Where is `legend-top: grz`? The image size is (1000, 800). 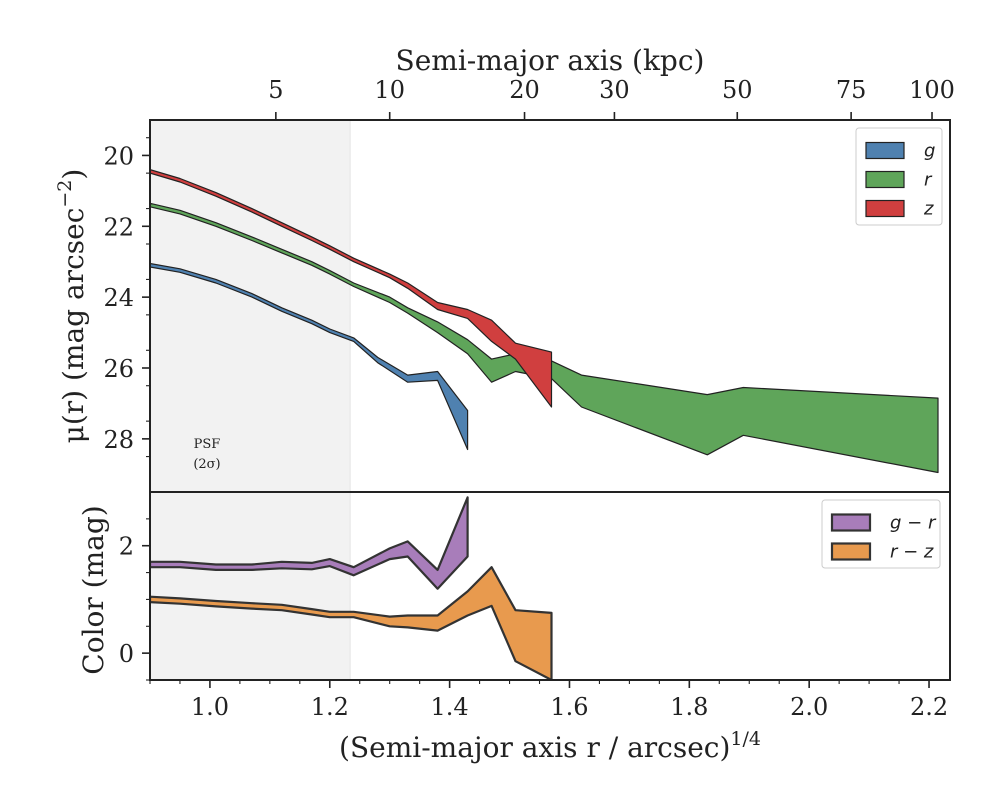
legend-top: grz is located at coordinates (899, 176).